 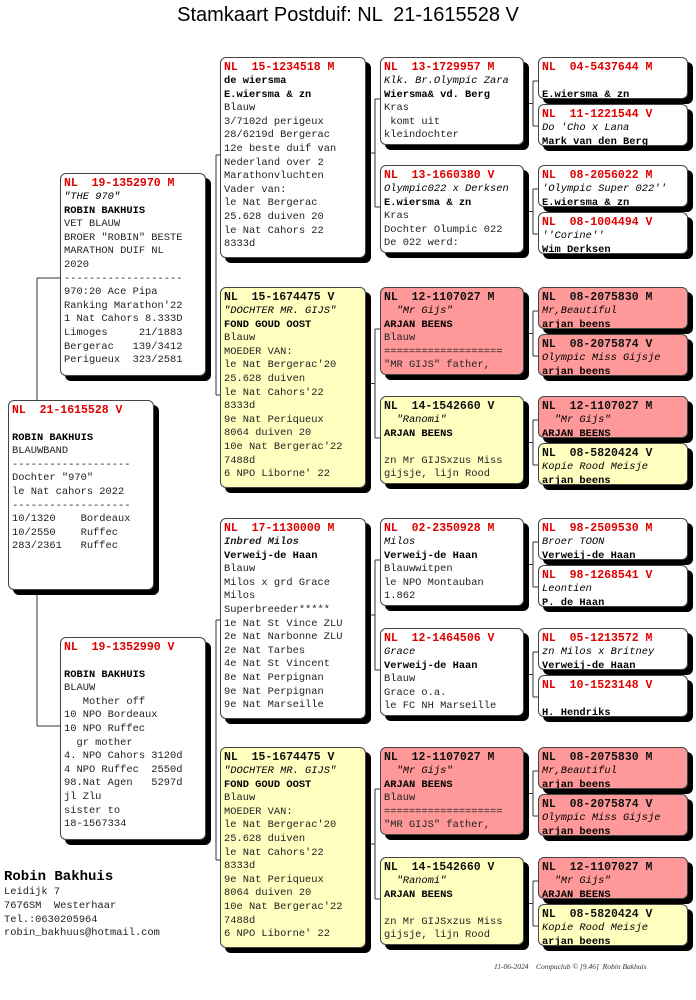 I want to click on pigeon-info-line: Leontien, so click(x=567, y=589).